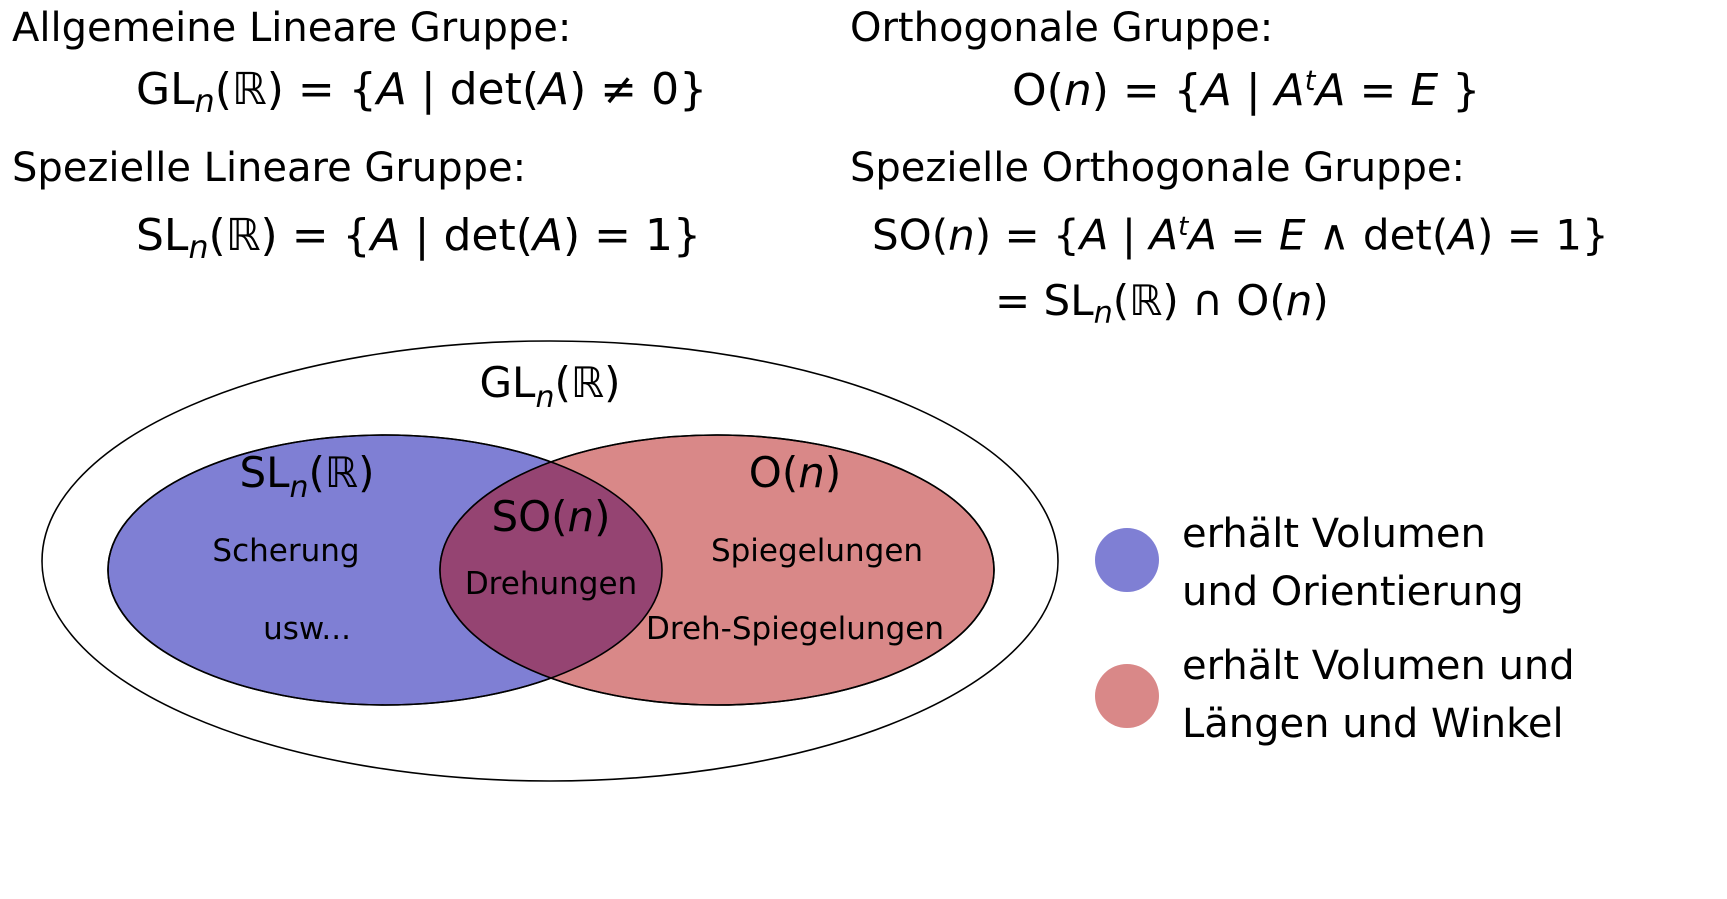 Image resolution: width=1727 pixels, height=899 pixels. What do you see at coordinates (795, 472) in the screenshot?
I see `o-label: O(n)` at bounding box center [795, 472].